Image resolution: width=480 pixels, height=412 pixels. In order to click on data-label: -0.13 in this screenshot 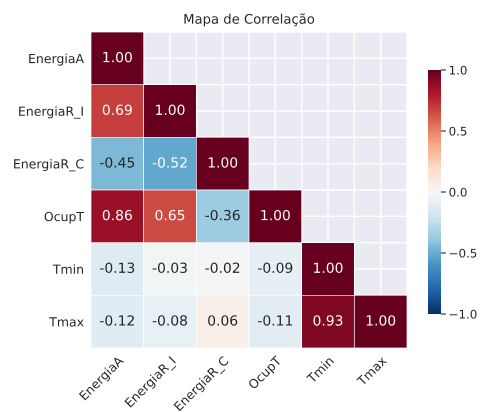, I will do `click(117, 268)`.